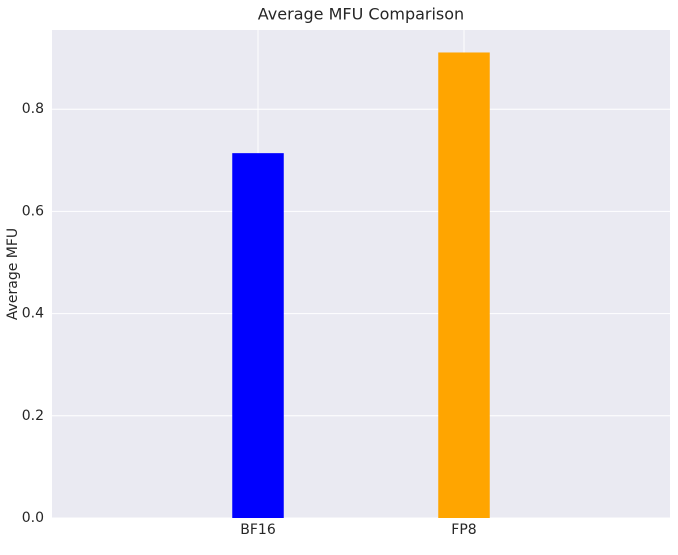 This screenshot has height=555, width=678. What do you see at coordinates (33, 416) in the screenshot?
I see `y-tick-label: 0.2` at bounding box center [33, 416].